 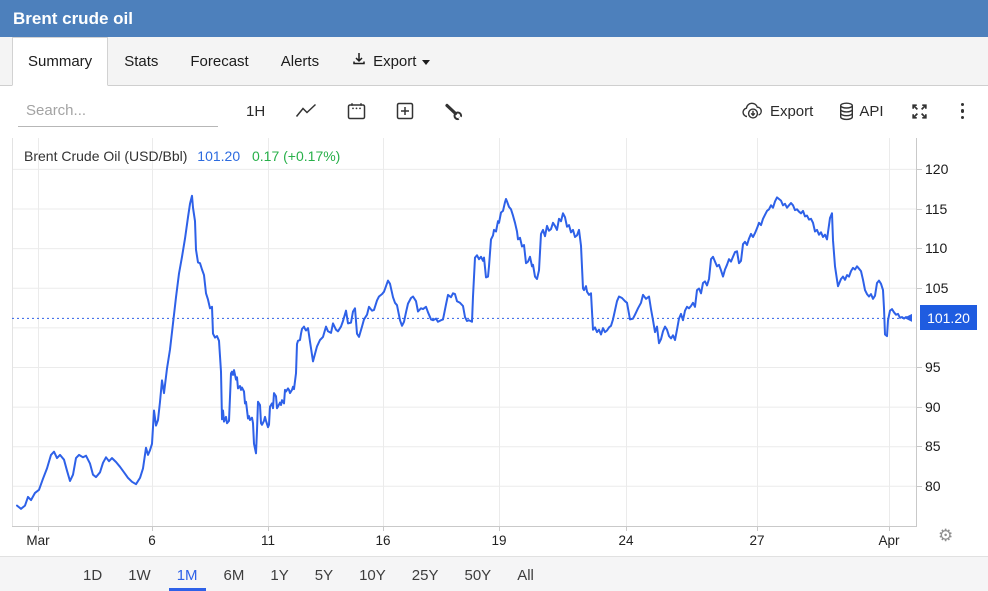 I want to click on y-axis-label: 105, so click(x=937, y=287).